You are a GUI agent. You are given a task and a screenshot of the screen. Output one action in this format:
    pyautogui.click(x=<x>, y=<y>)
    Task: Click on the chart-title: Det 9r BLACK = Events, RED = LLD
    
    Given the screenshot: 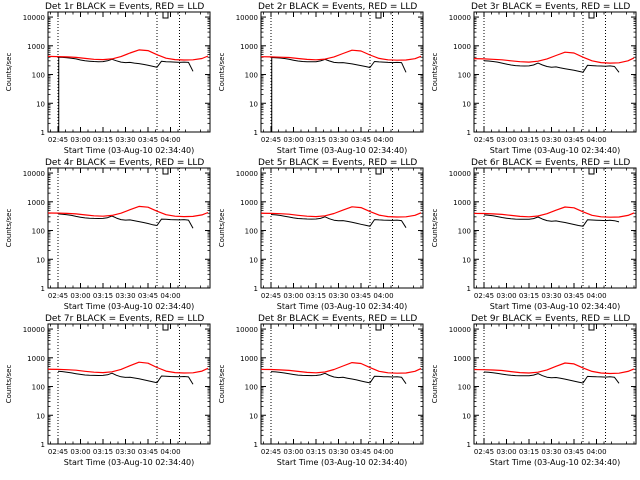 What is the action you would take?
    pyautogui.click(x=550, y=319)
    